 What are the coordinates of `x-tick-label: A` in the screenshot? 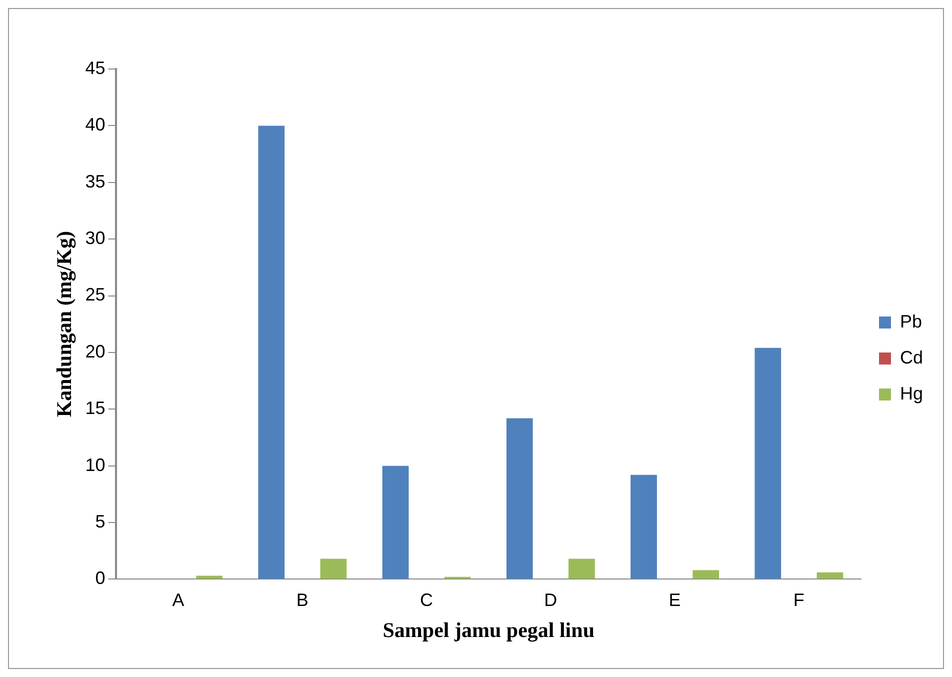 It's located at (178, 600).